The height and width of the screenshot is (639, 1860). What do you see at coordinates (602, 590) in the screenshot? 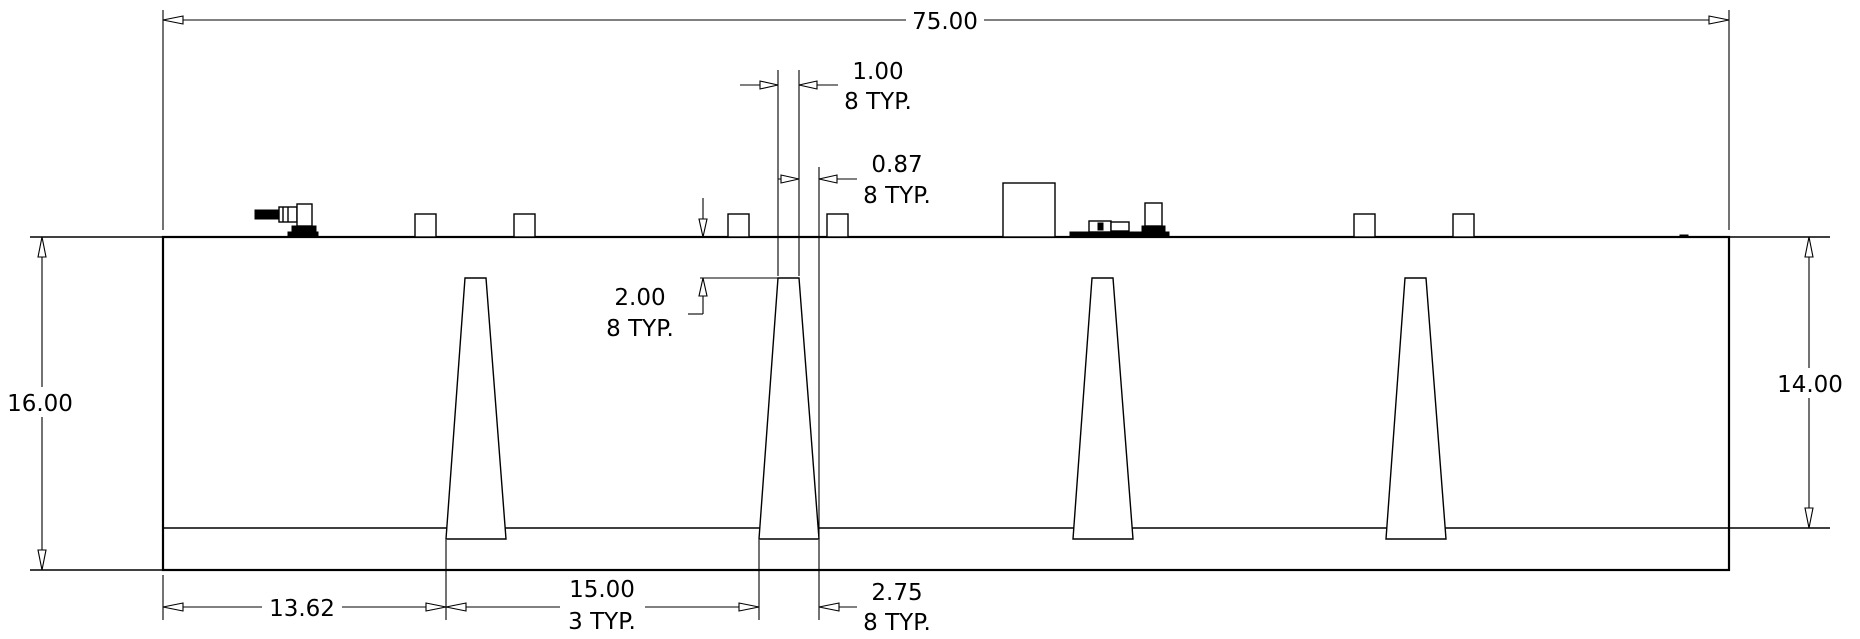
I see `dim-spacing-label: 15.00` at bounding box center [602, 590].